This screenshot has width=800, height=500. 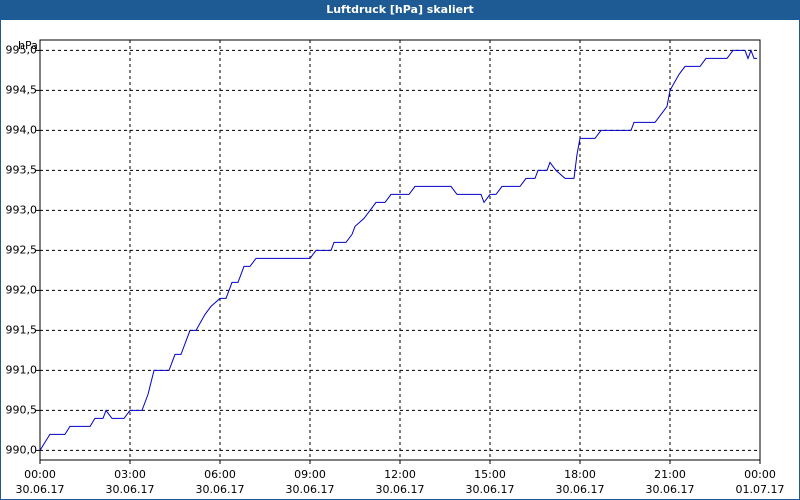 I want to click on y-tick-label: 993,5, so click(x=22, y=169).